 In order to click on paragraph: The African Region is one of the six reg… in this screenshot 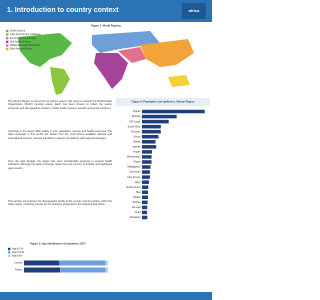, I will do `click(60, 105)`.